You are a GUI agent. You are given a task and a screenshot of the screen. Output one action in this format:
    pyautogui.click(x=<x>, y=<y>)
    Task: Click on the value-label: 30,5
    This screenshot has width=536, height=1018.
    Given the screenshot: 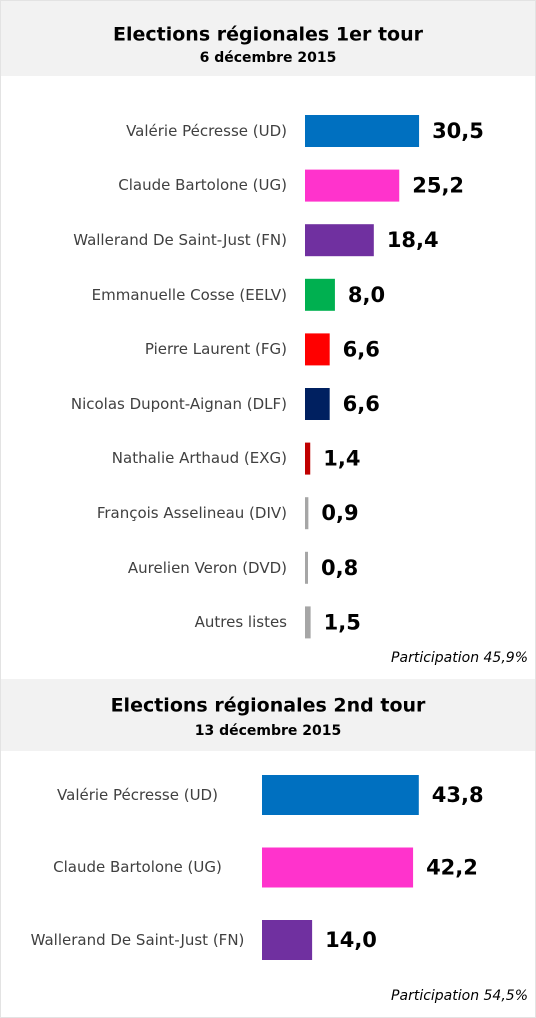 What is the action you would take?
    pyautogui.click(x=458, y=131)
    